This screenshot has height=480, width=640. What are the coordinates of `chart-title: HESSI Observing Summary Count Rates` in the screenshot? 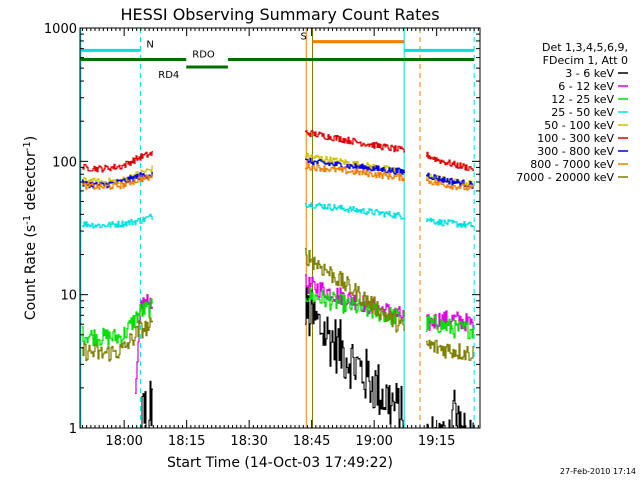 It's located at (279, 14).